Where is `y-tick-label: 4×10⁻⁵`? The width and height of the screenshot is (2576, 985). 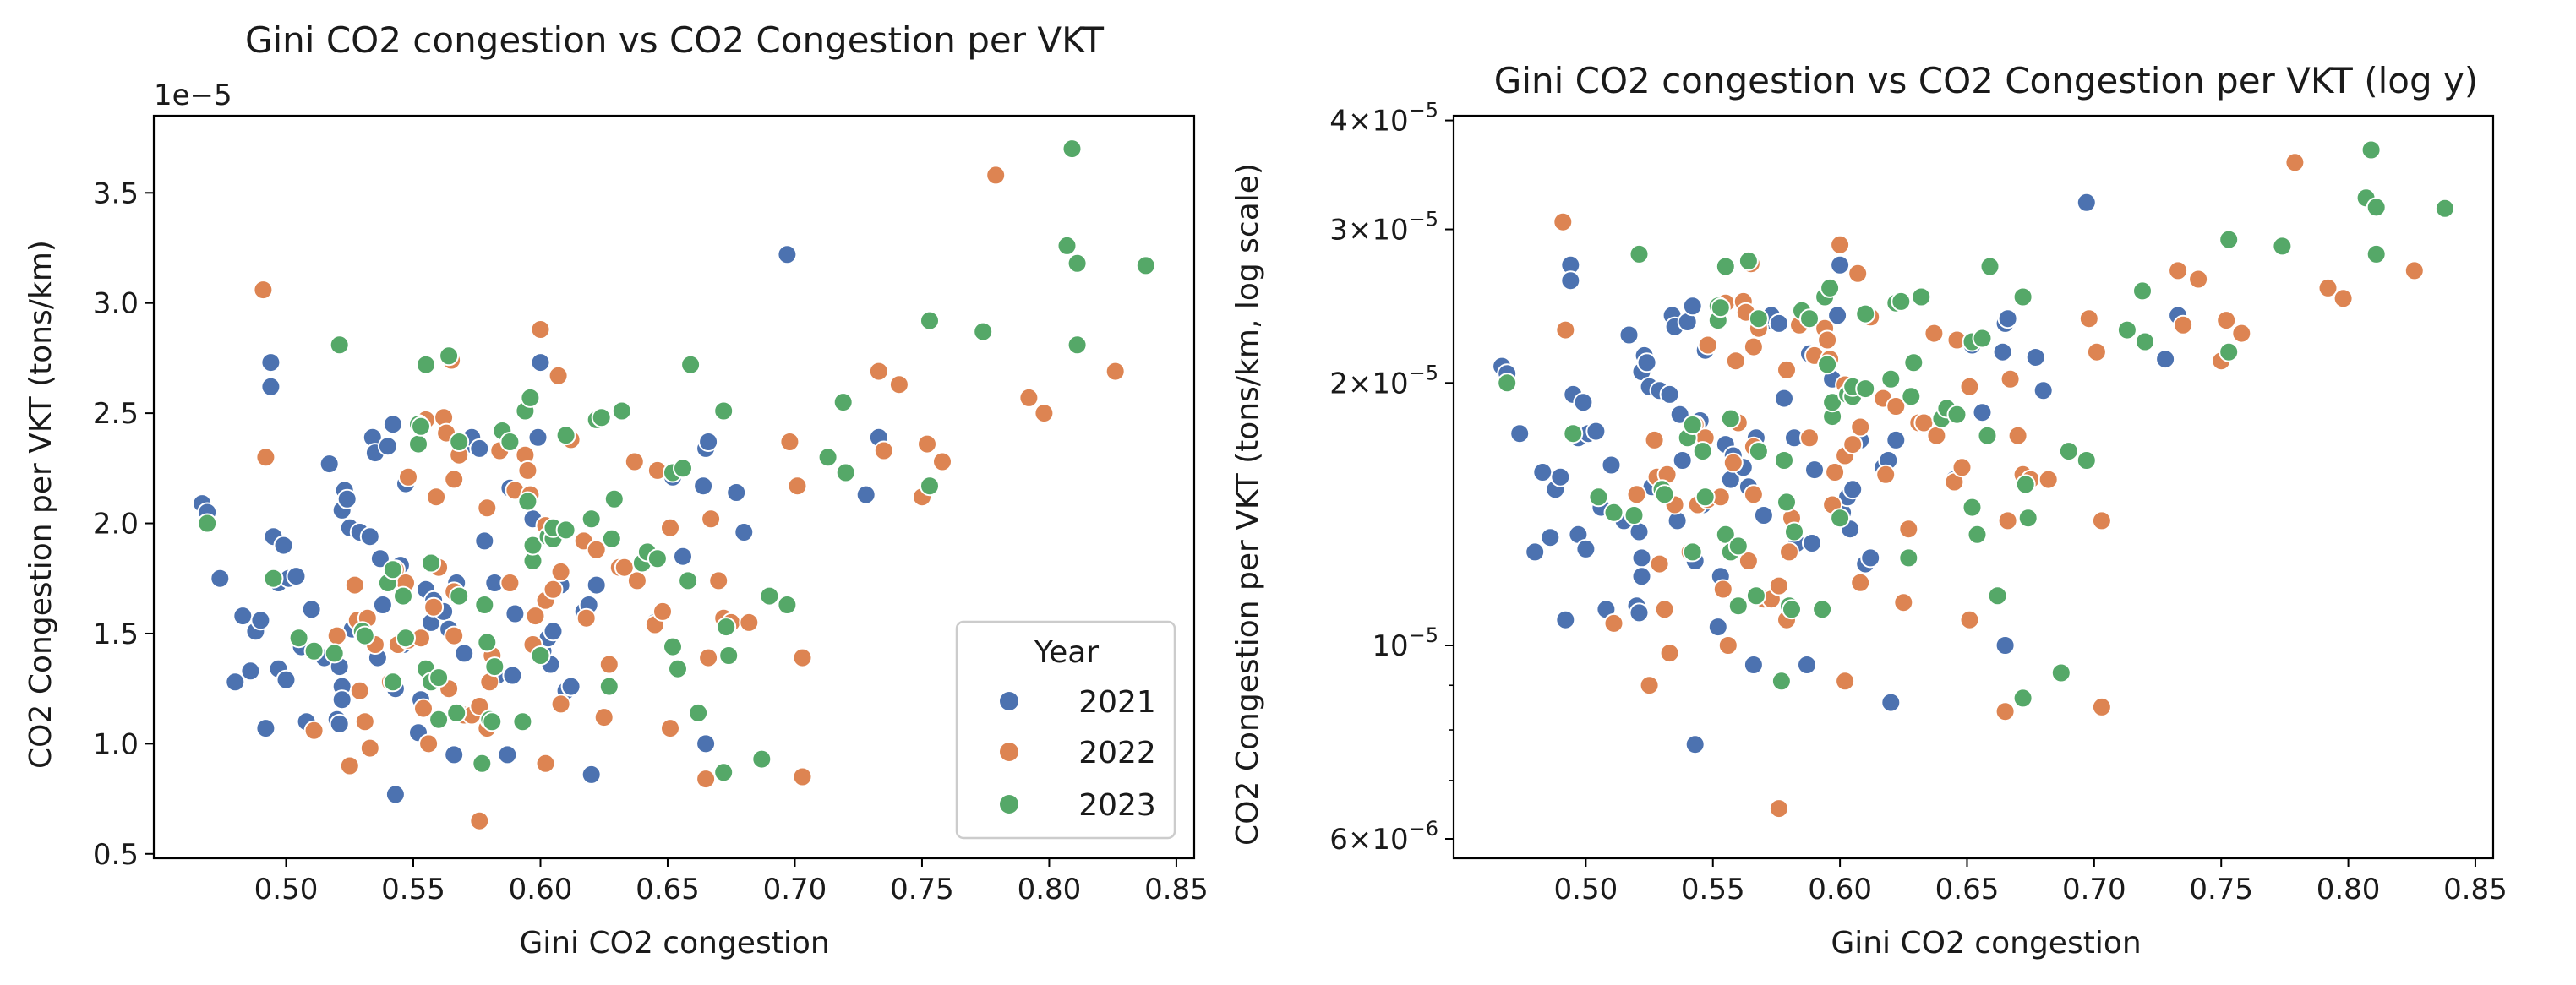
y-tick-label: 4×10⁻⁵ is located at coordinates (1383, 119).